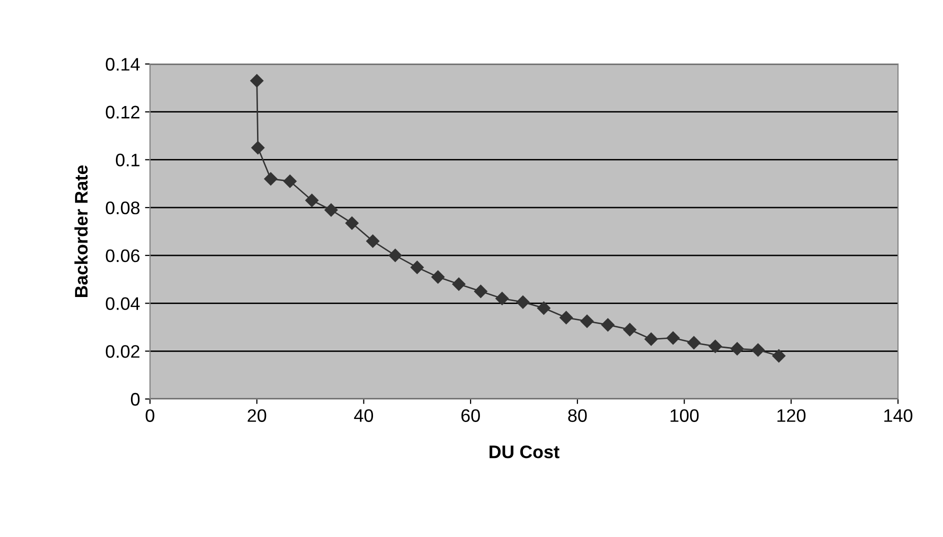 The height and width of the screenshot is (537, 943). Describe the element at coordinates (257, 415) in the screenshot. I see `x-tick-label: 20` at that location.